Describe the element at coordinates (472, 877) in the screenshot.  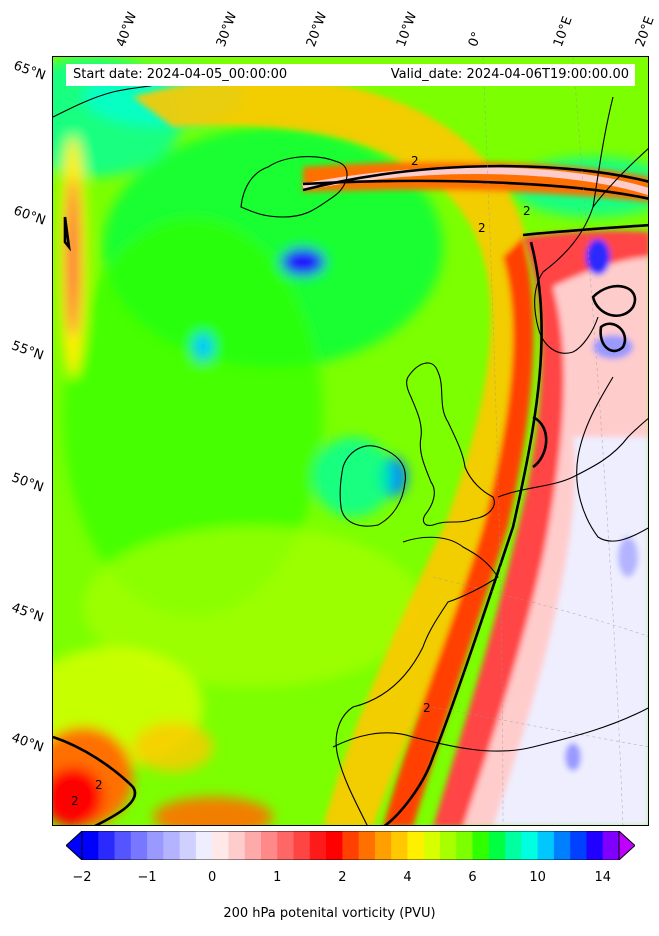
I see `colorbar-tick-label: 6` at that location.